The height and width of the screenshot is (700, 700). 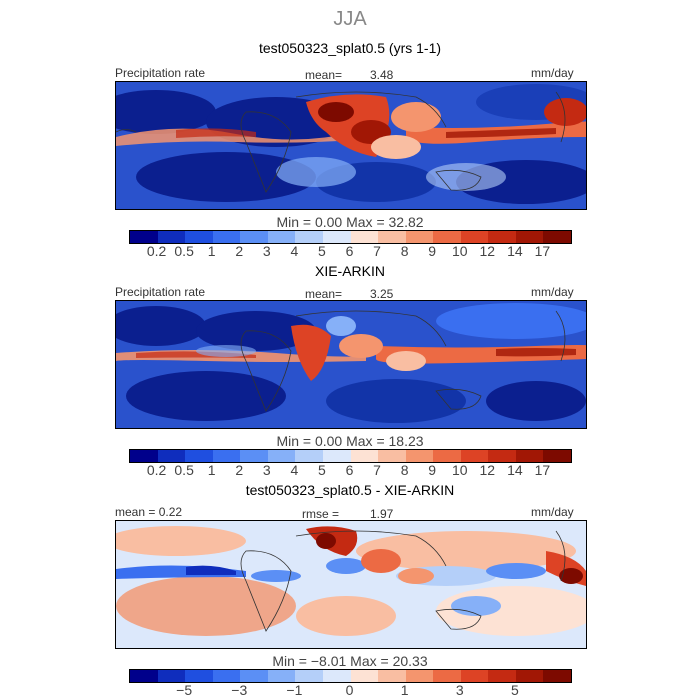 I want to click on panel1-variable-label: Precipitation rate, so click(x=160, y=73).